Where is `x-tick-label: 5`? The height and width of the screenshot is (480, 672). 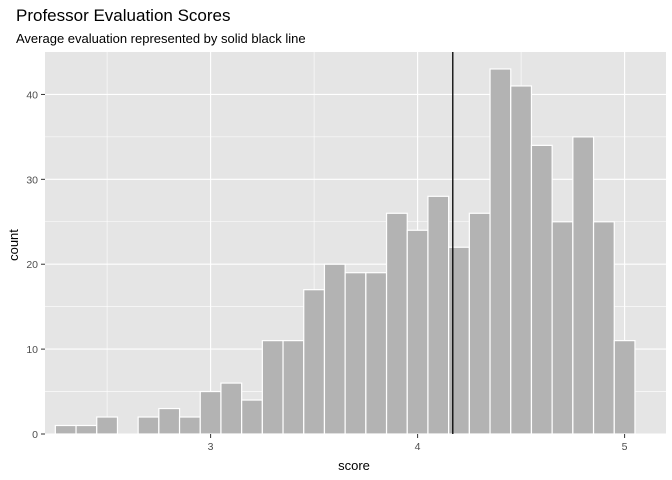
x-tick-label: 5 is located at coordinates (625, 447).